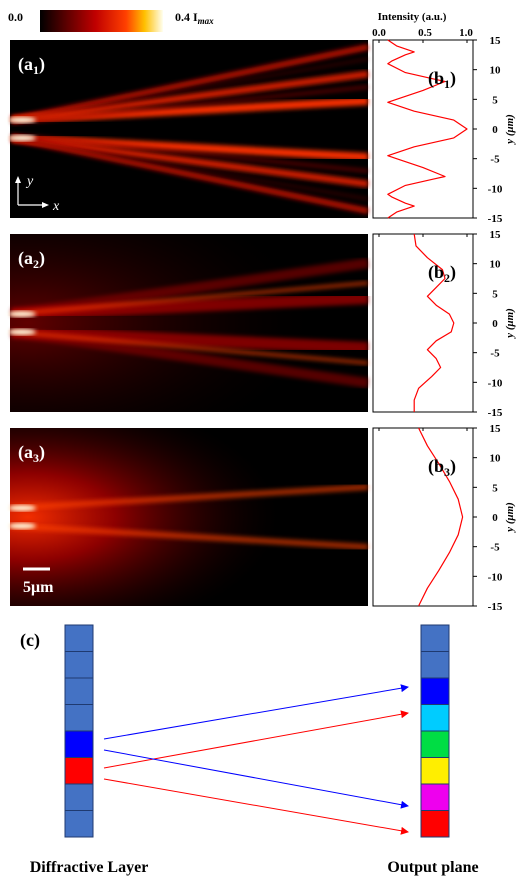  What do you see at coordinates (56, 206) in the screenshot?
I see `axis-x-indicator: x` at bounding box center [56, 206].